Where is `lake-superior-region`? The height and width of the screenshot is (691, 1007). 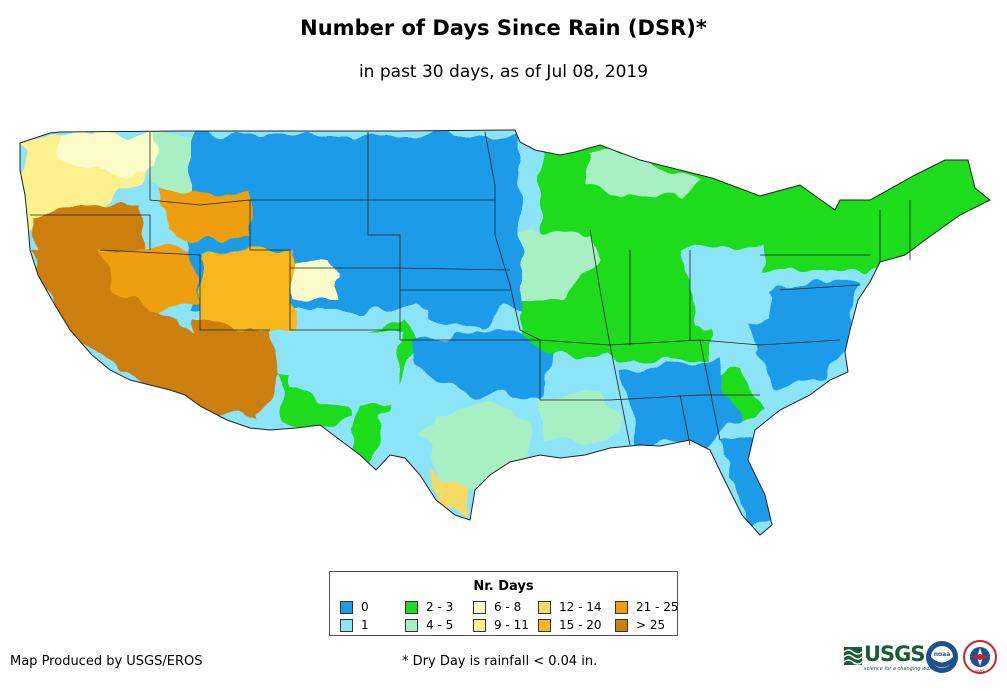 lake-superior-region is located at coordinates (645, 175).